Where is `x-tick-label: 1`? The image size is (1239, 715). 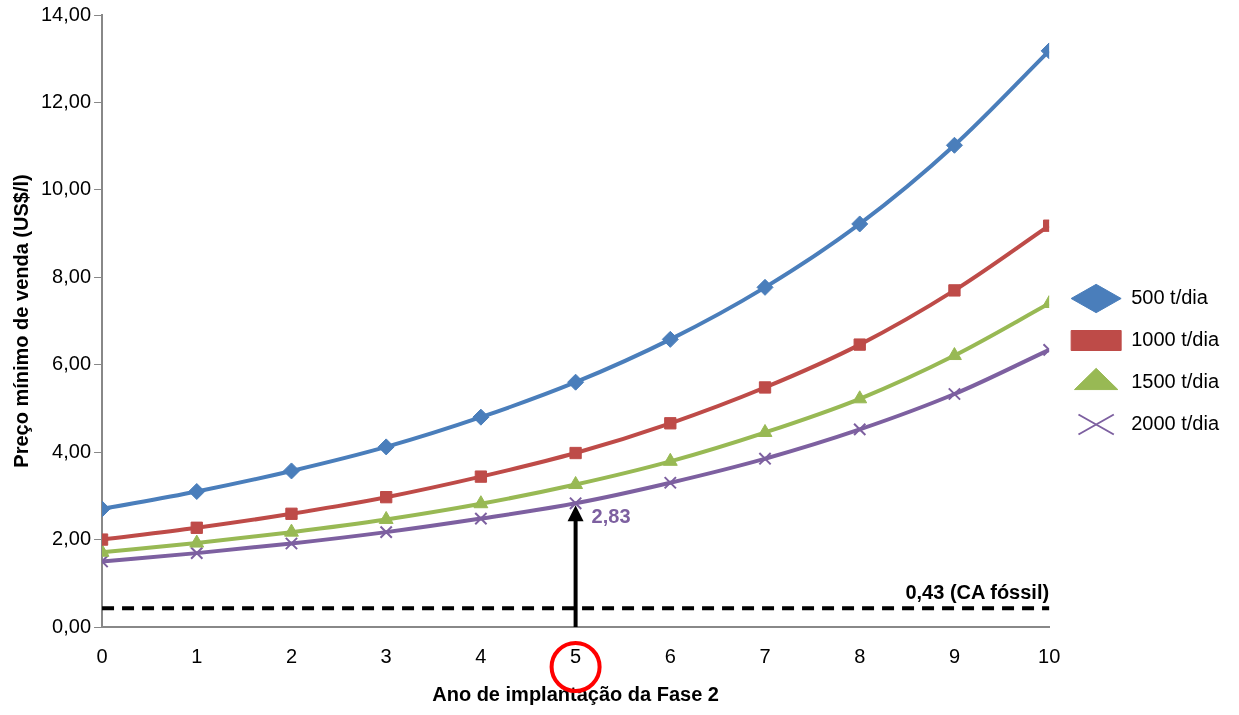
x-tick-label: 1 is located at coordinates (197, 655).